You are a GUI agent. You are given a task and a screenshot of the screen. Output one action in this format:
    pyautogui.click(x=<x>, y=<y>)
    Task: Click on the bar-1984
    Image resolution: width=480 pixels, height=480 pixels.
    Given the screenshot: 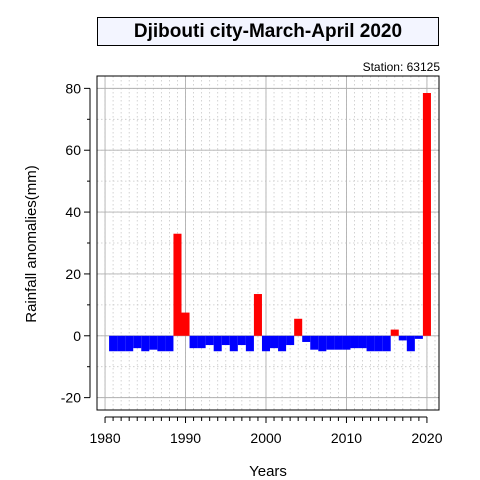 What is the action you would take?
    pyautogui.click(x=137, y=342)
    